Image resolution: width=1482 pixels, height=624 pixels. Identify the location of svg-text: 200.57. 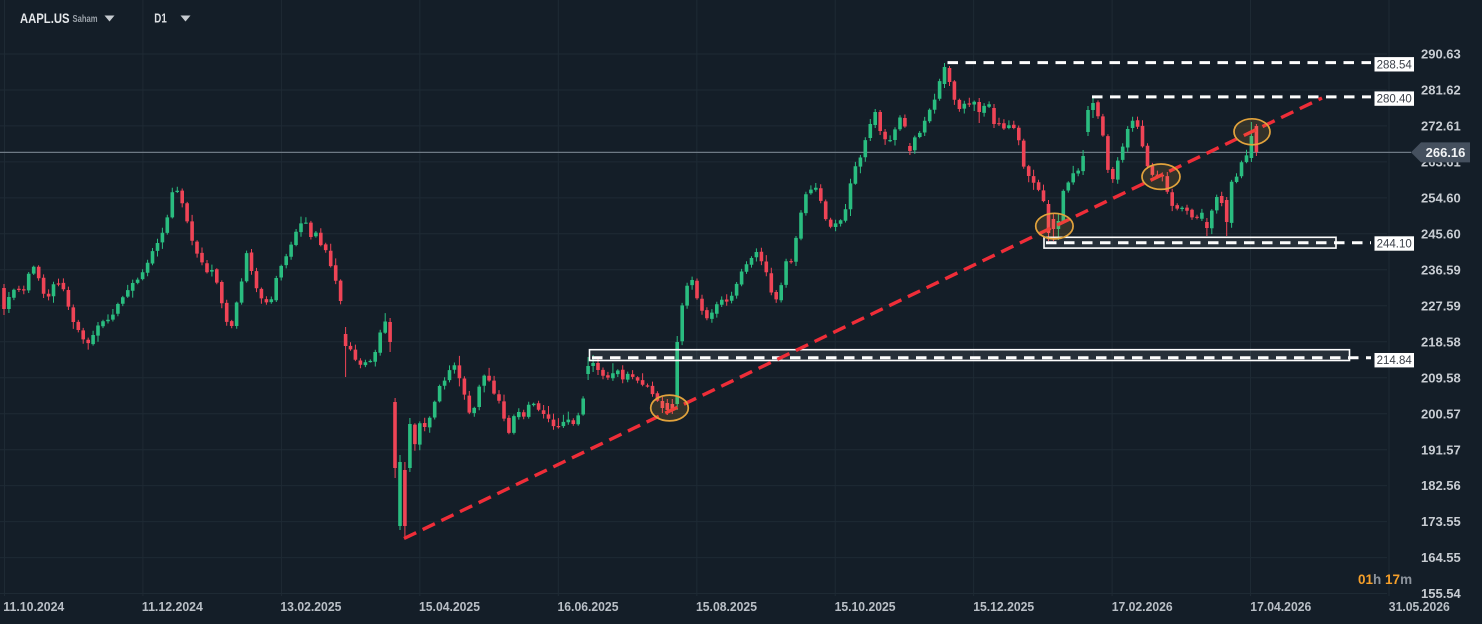
(1441, 413).